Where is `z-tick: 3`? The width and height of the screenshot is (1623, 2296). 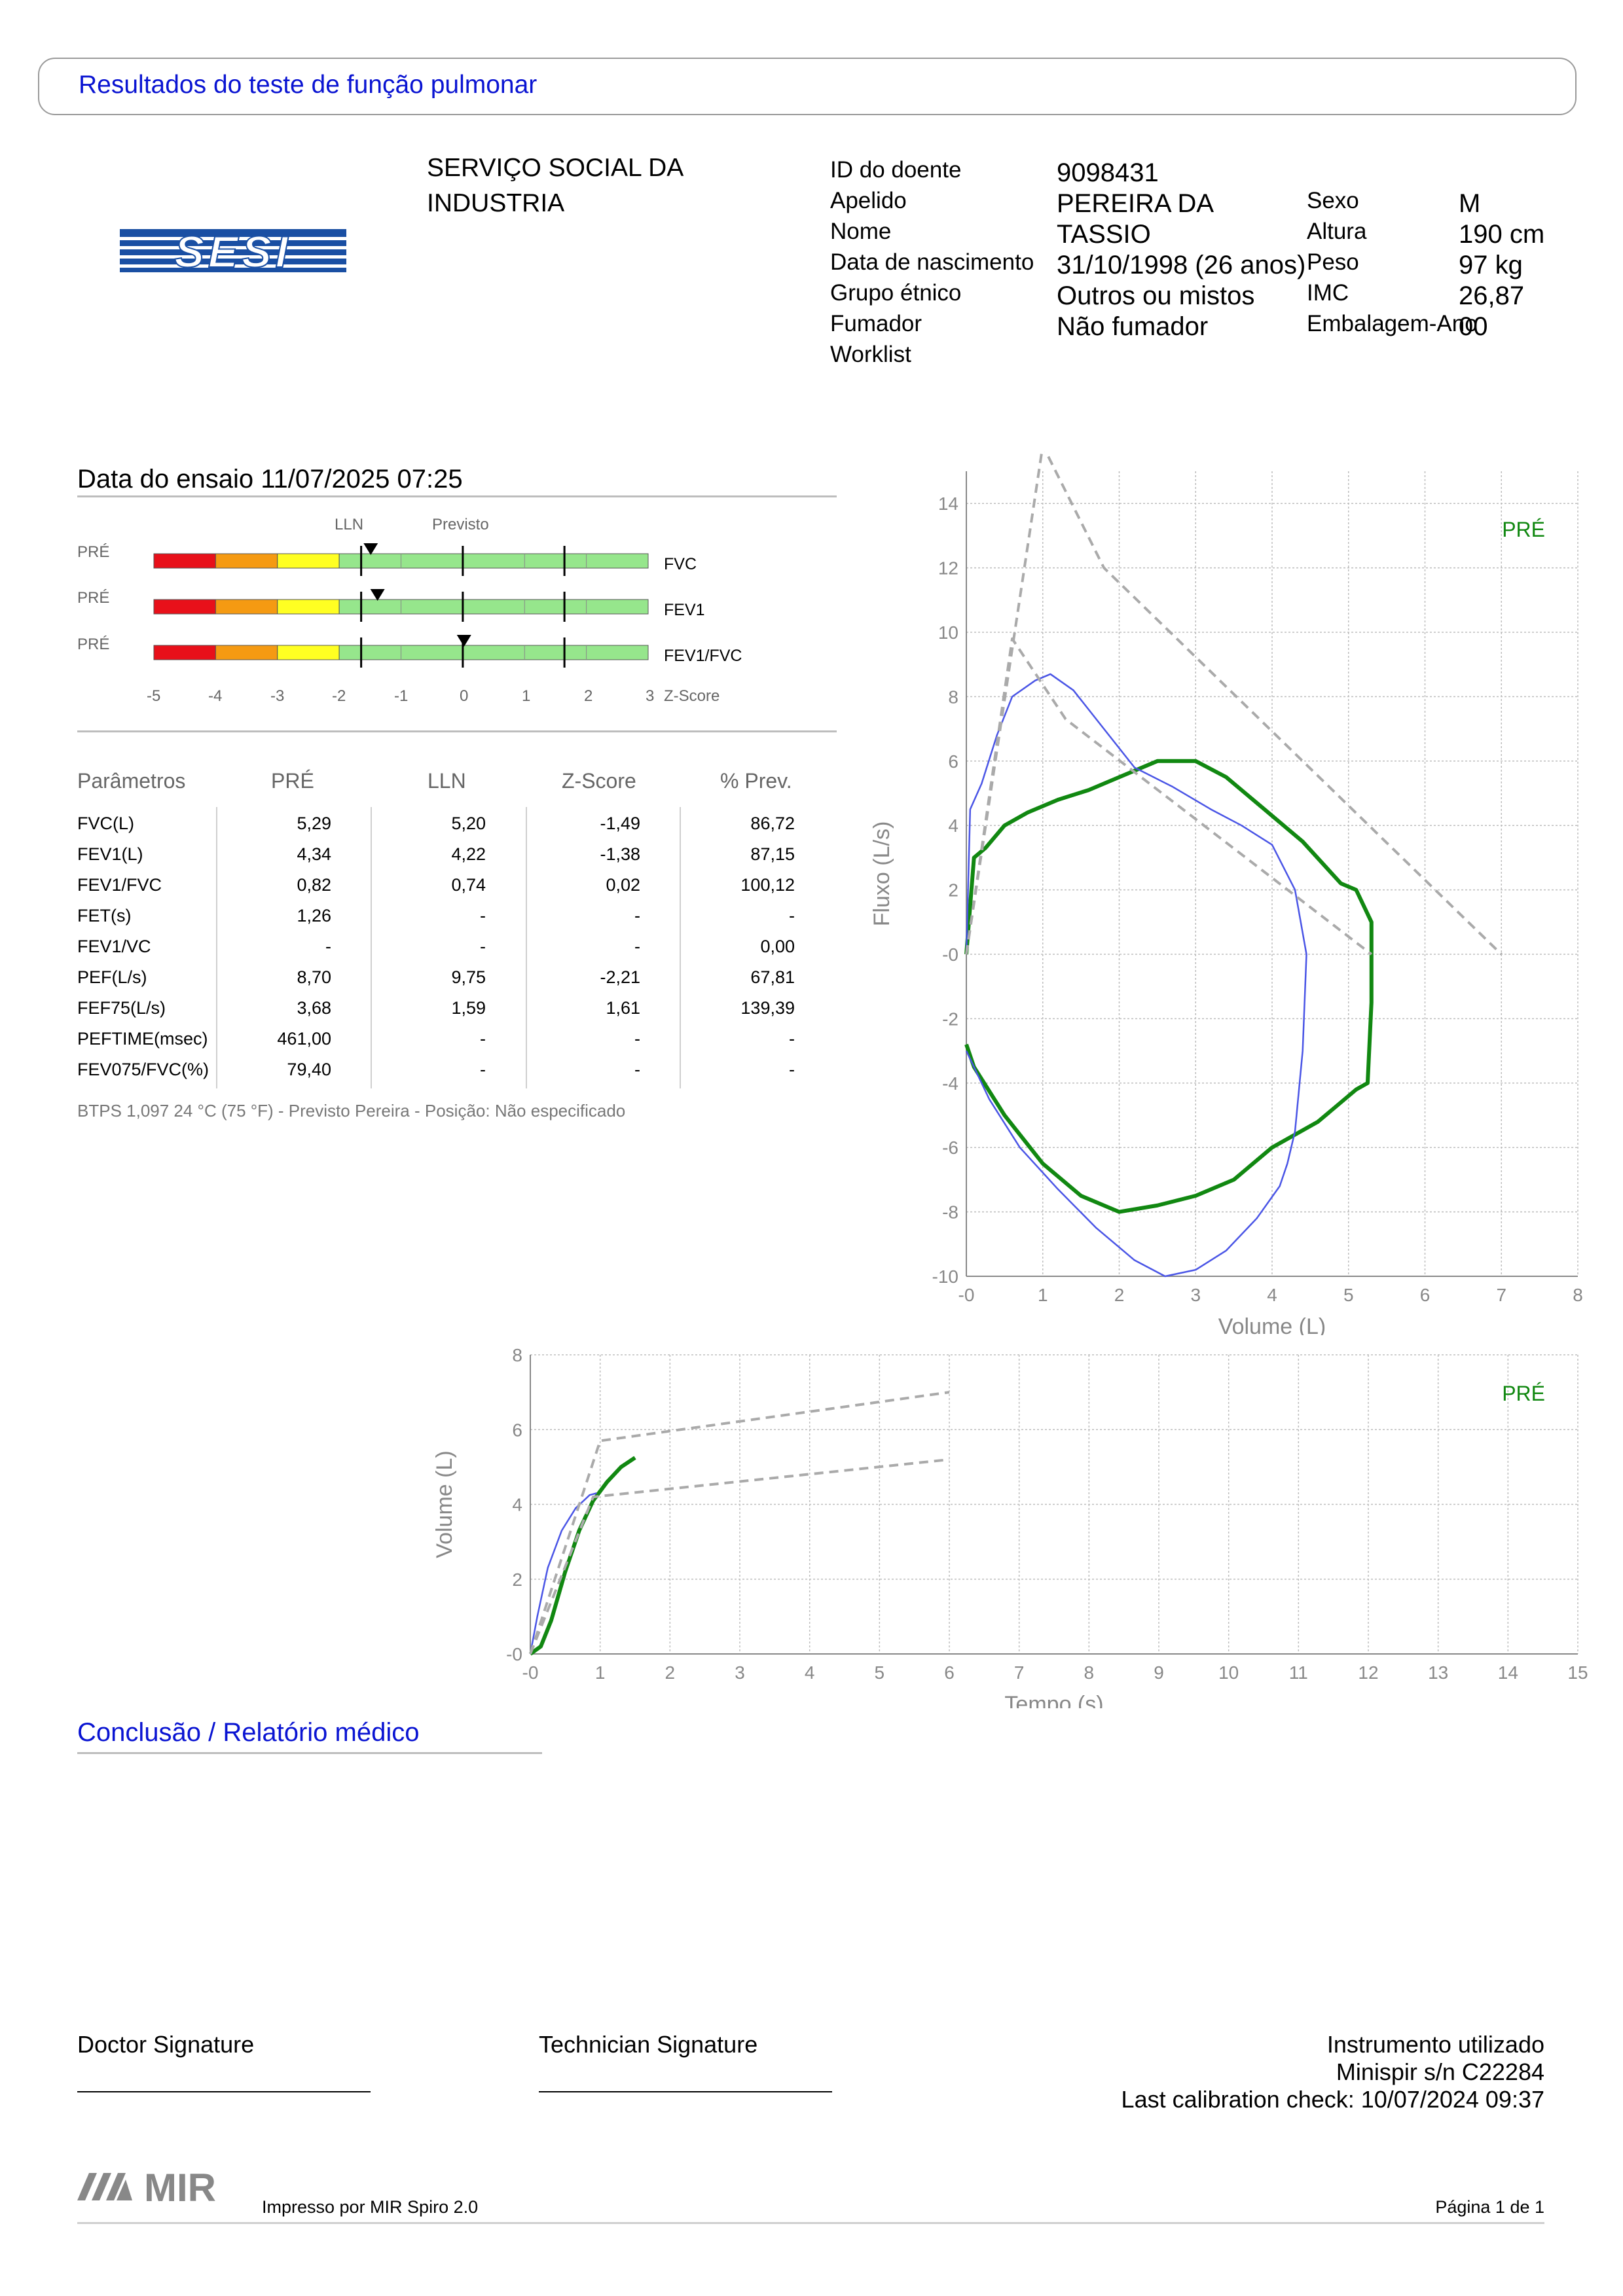 z-tick: 3 is located at coordinates (650, 696).